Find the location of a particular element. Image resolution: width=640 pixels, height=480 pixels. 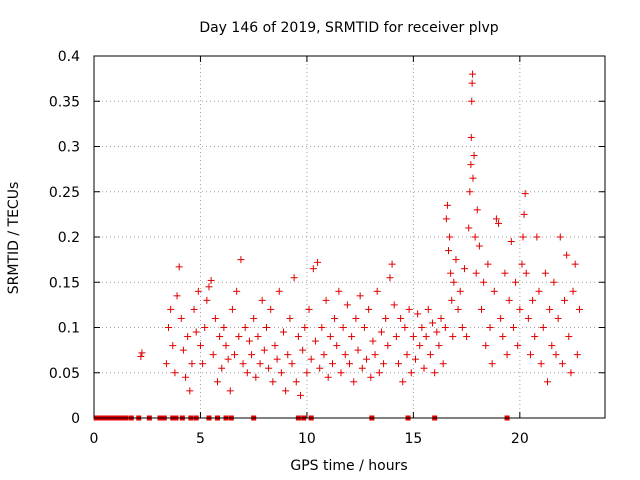

y-tick-label: 0.3 is located at coordinates (69, 148).